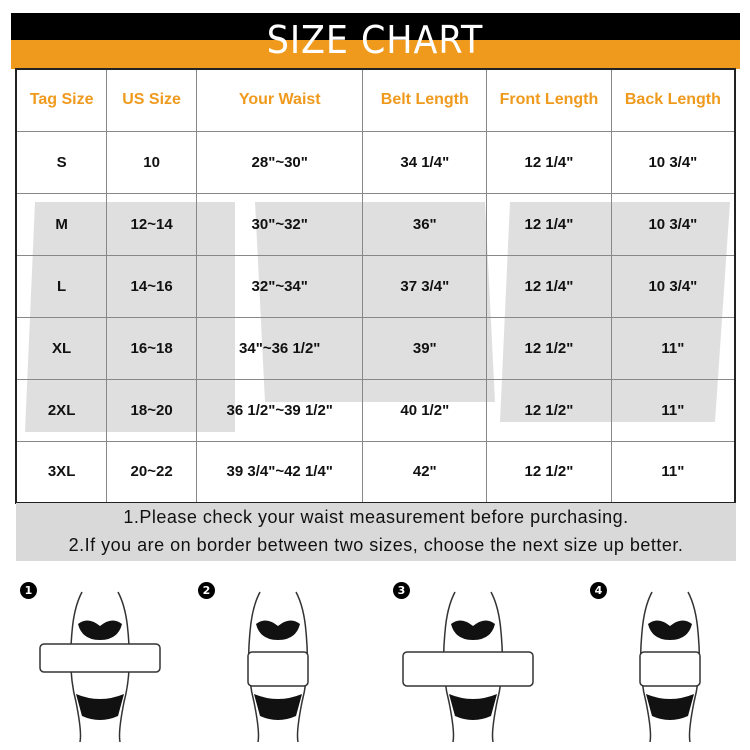  I want to click on column-header: Back Length, so click(673, 100).